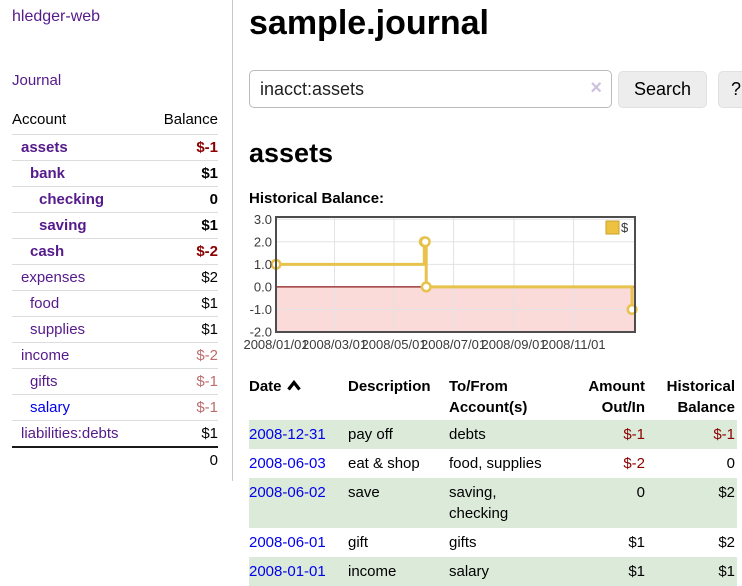 The height and width of the screenshot is (586, 742). What do you see at coordinates (726, 492) in the screenshot?
I see `register-balance-cell: $2` at bounding box center [726, 492].